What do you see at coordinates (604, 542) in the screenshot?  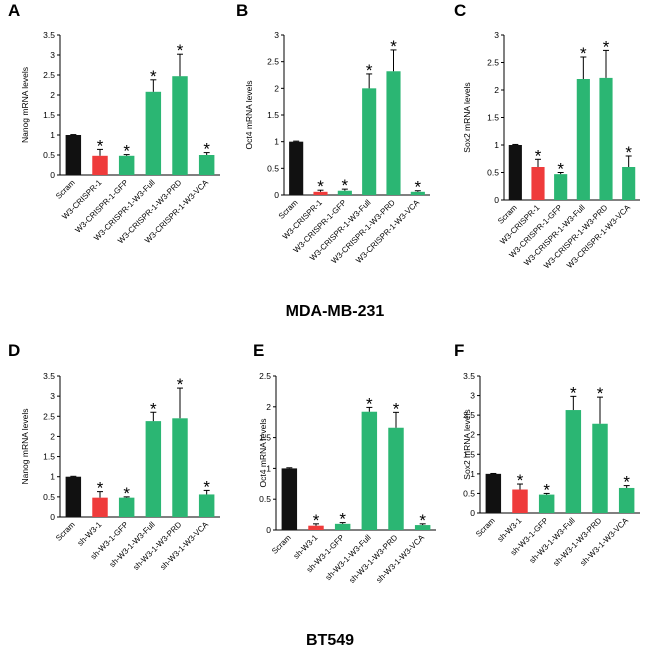 I see `category-label: sh-W3-1-W3-VCA` at bounding box center [604, 542].